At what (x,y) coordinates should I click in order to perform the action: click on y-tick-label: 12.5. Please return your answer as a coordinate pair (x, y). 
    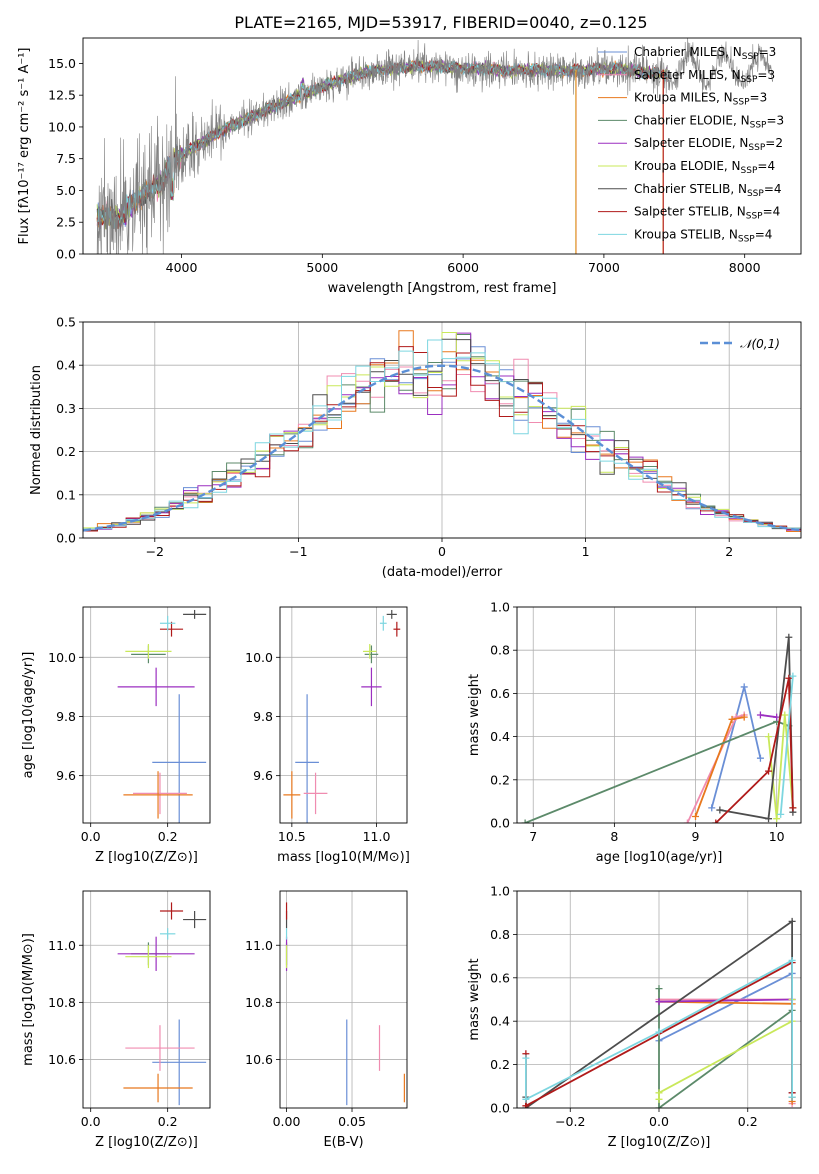
    Looking at the image, I should click on (62, 95).